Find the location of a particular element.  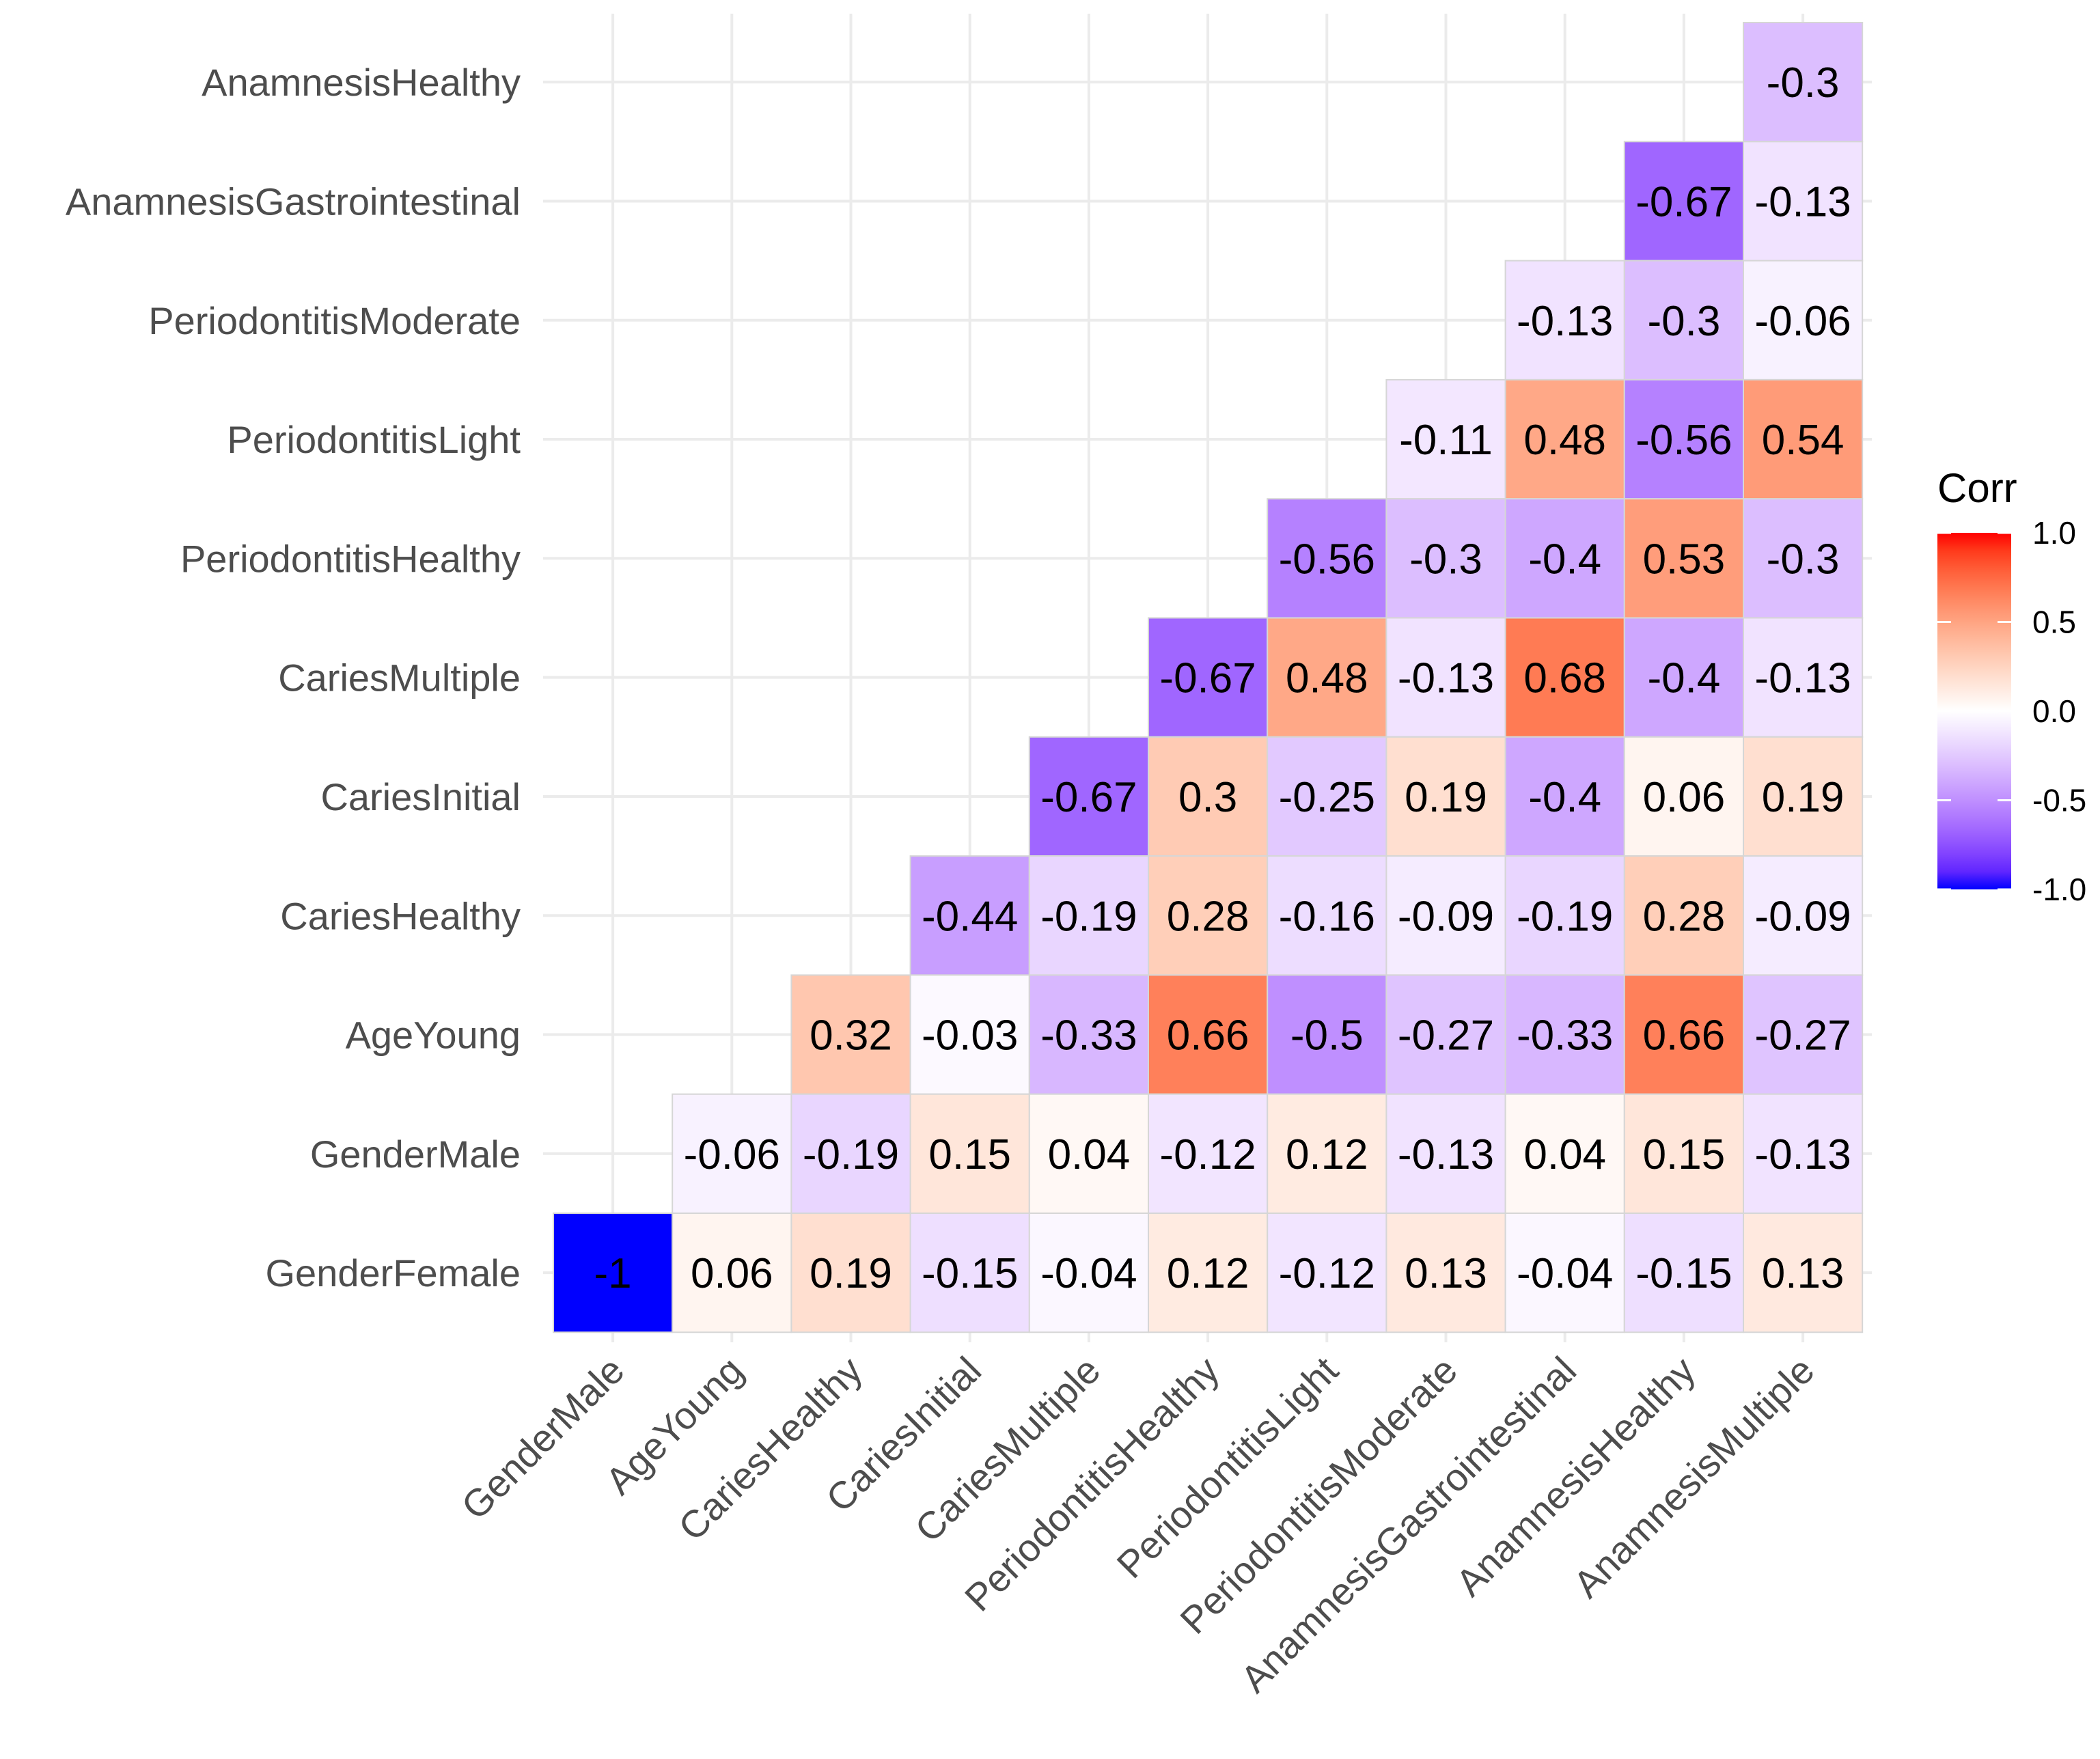

legend-tick-label: 0.5 is located at coordinates (2054, 622).